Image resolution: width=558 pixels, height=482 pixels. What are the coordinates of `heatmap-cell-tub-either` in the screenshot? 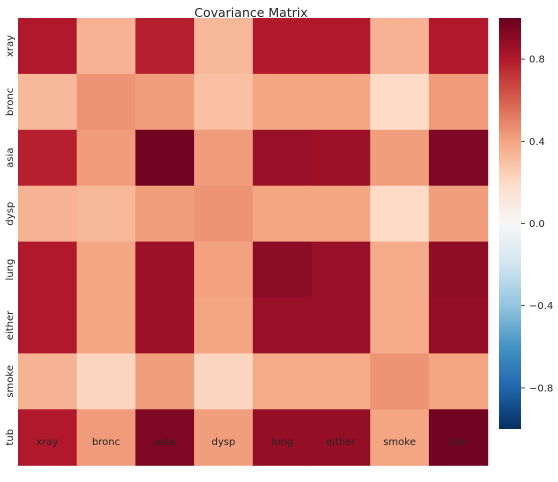 It's located at (341, 437).